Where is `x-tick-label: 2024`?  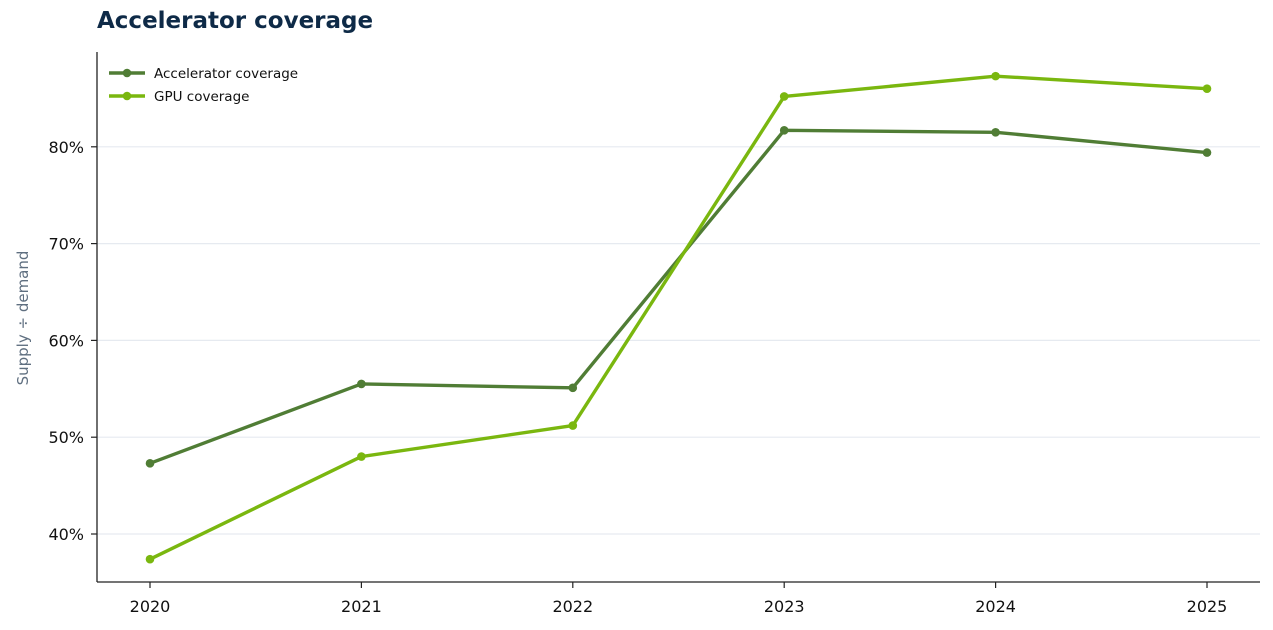 x-tick-label: 2024 is located at coordinates (995, 606).